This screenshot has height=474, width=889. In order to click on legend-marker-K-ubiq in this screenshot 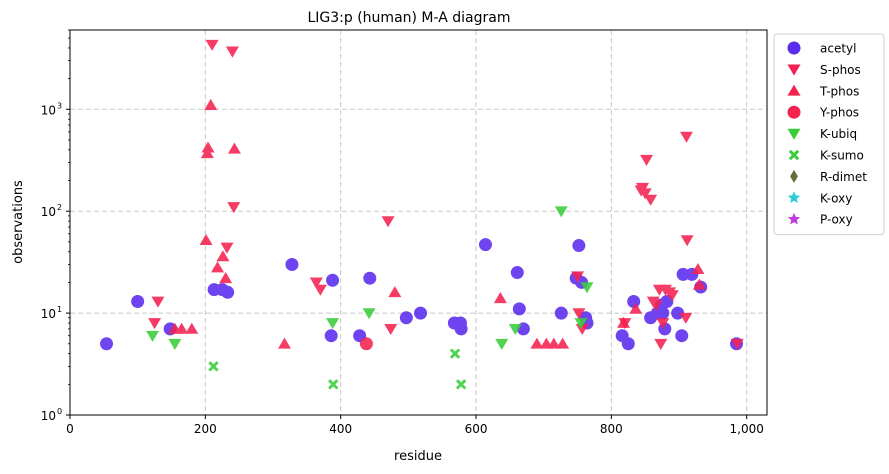, I will do `click(794, 134)`.